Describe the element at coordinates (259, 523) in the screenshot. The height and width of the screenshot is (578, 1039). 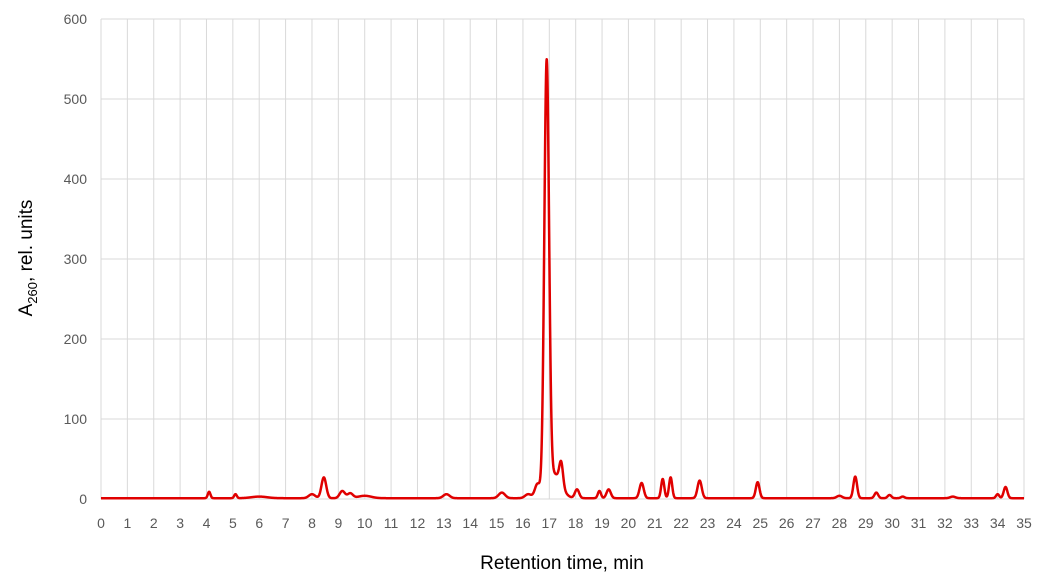
I see `x-tick-label-6: 6` at that location.